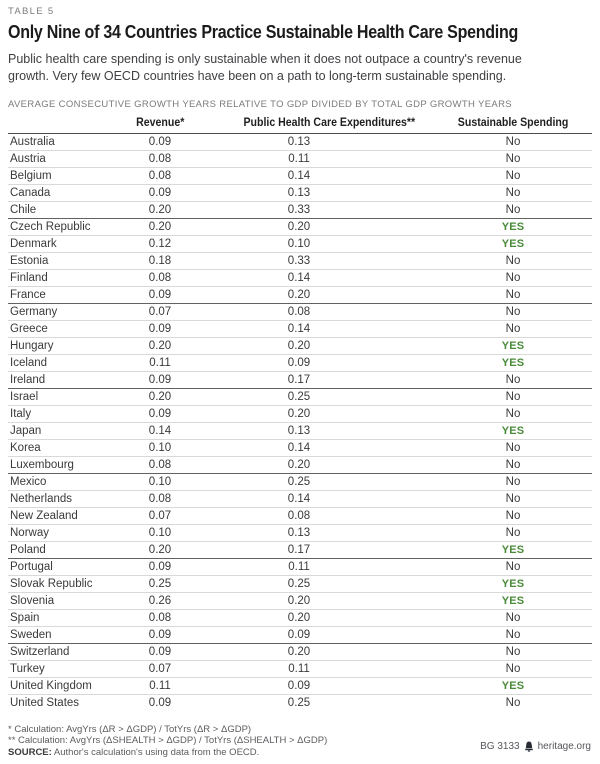  What do you see at coordinates (300, 669) in the screenshot?
I see `table-row: Turkey 0.07 0.11 No` at bounding box center [300, 669].